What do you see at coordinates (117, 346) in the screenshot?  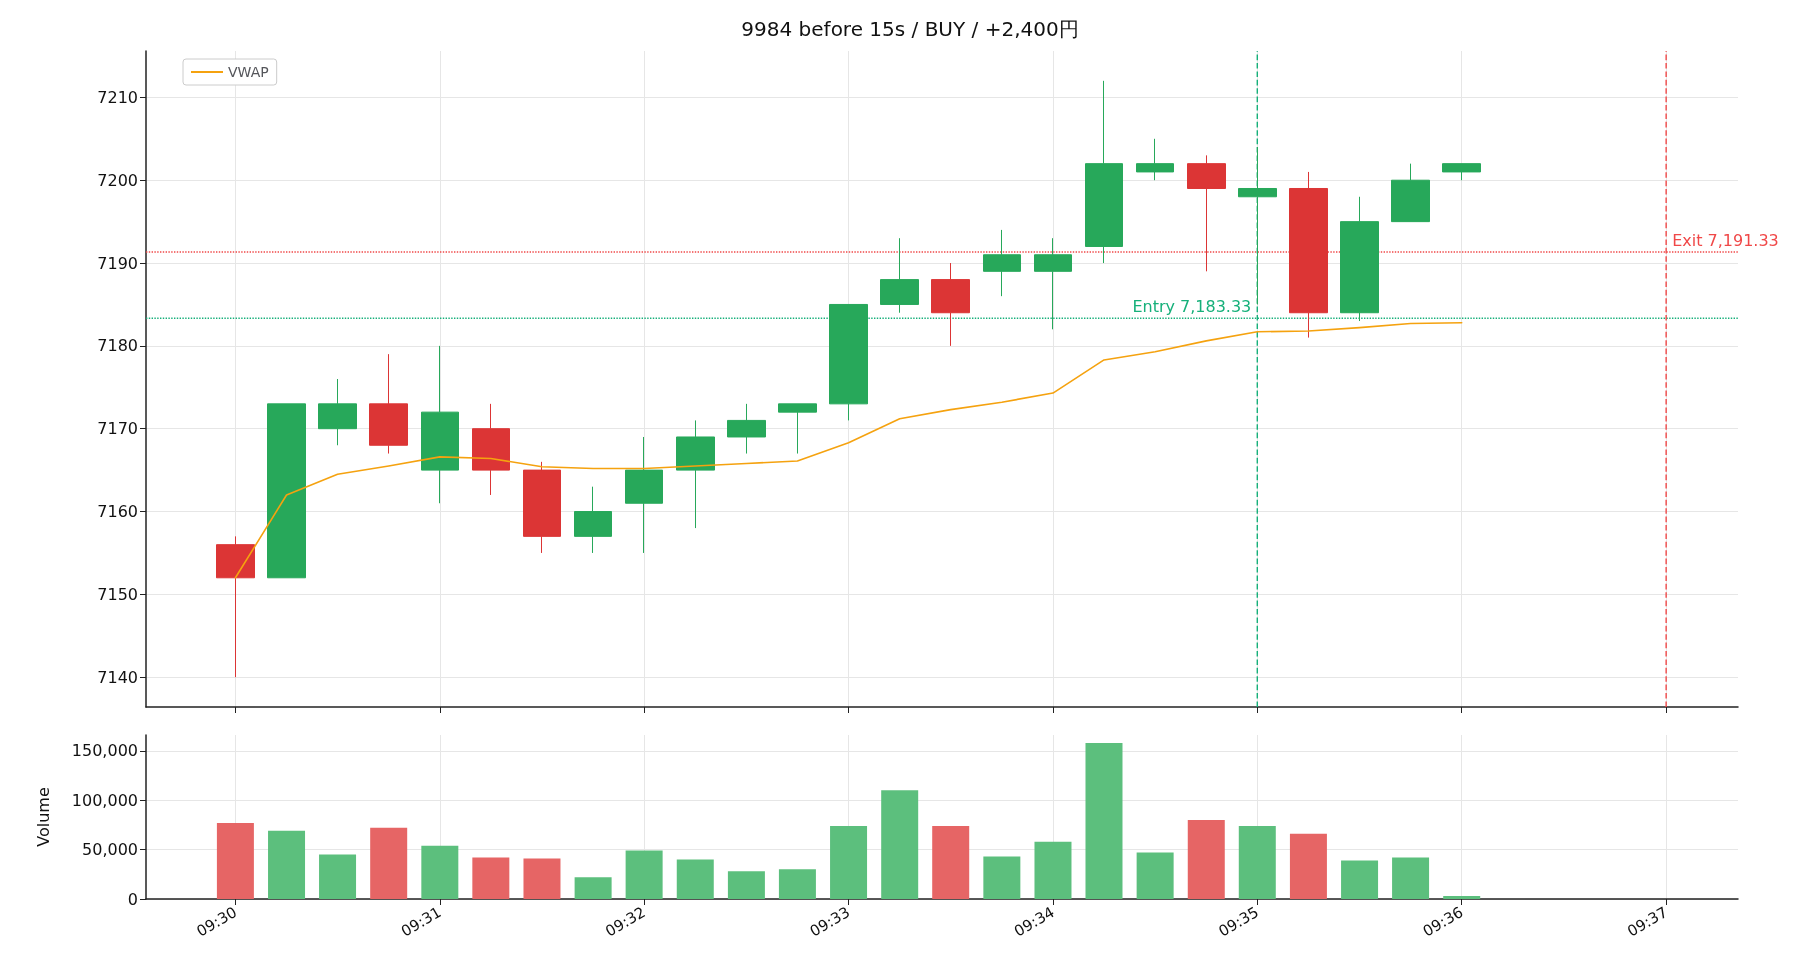 I see `y-tick-label: 7180` at bounding box center [117, 346].